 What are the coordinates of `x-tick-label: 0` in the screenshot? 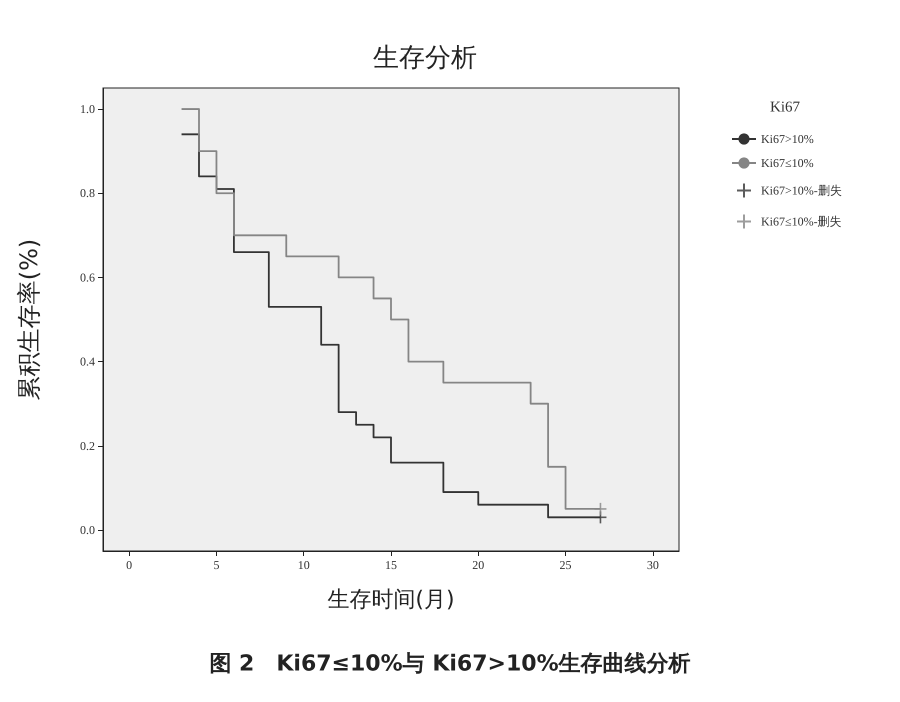 It's located at (129, 565).